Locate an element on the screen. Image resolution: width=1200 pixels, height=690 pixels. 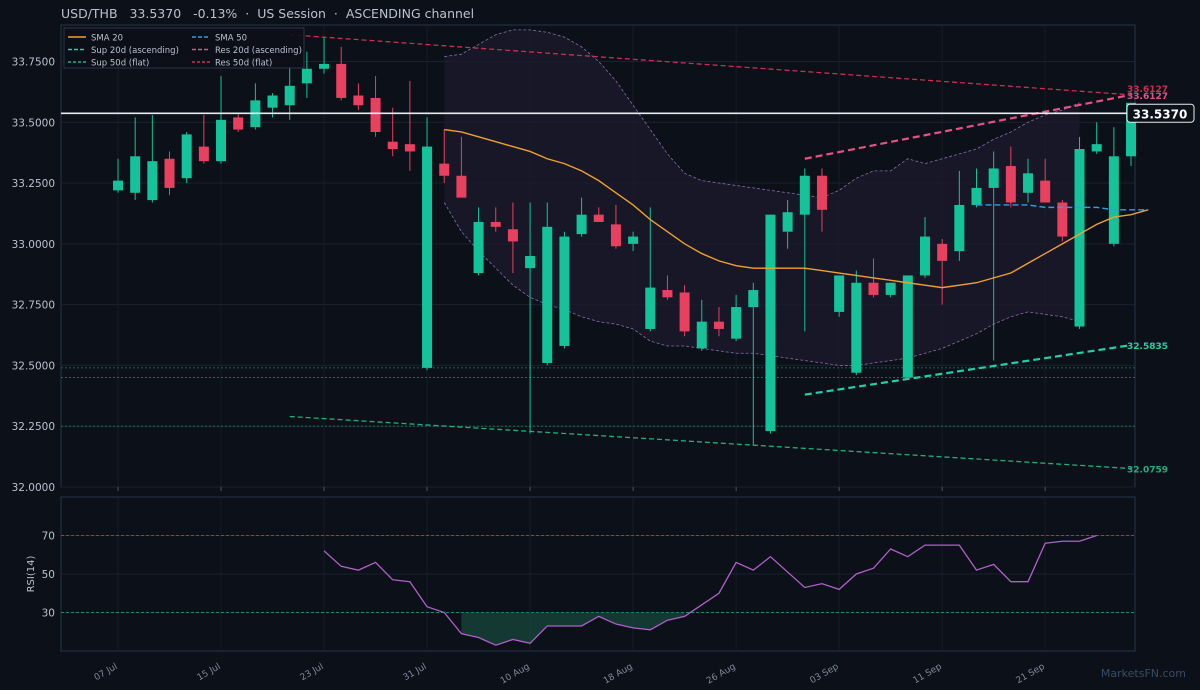
rsi-oversold-fill is located at coordinates (573, 629).